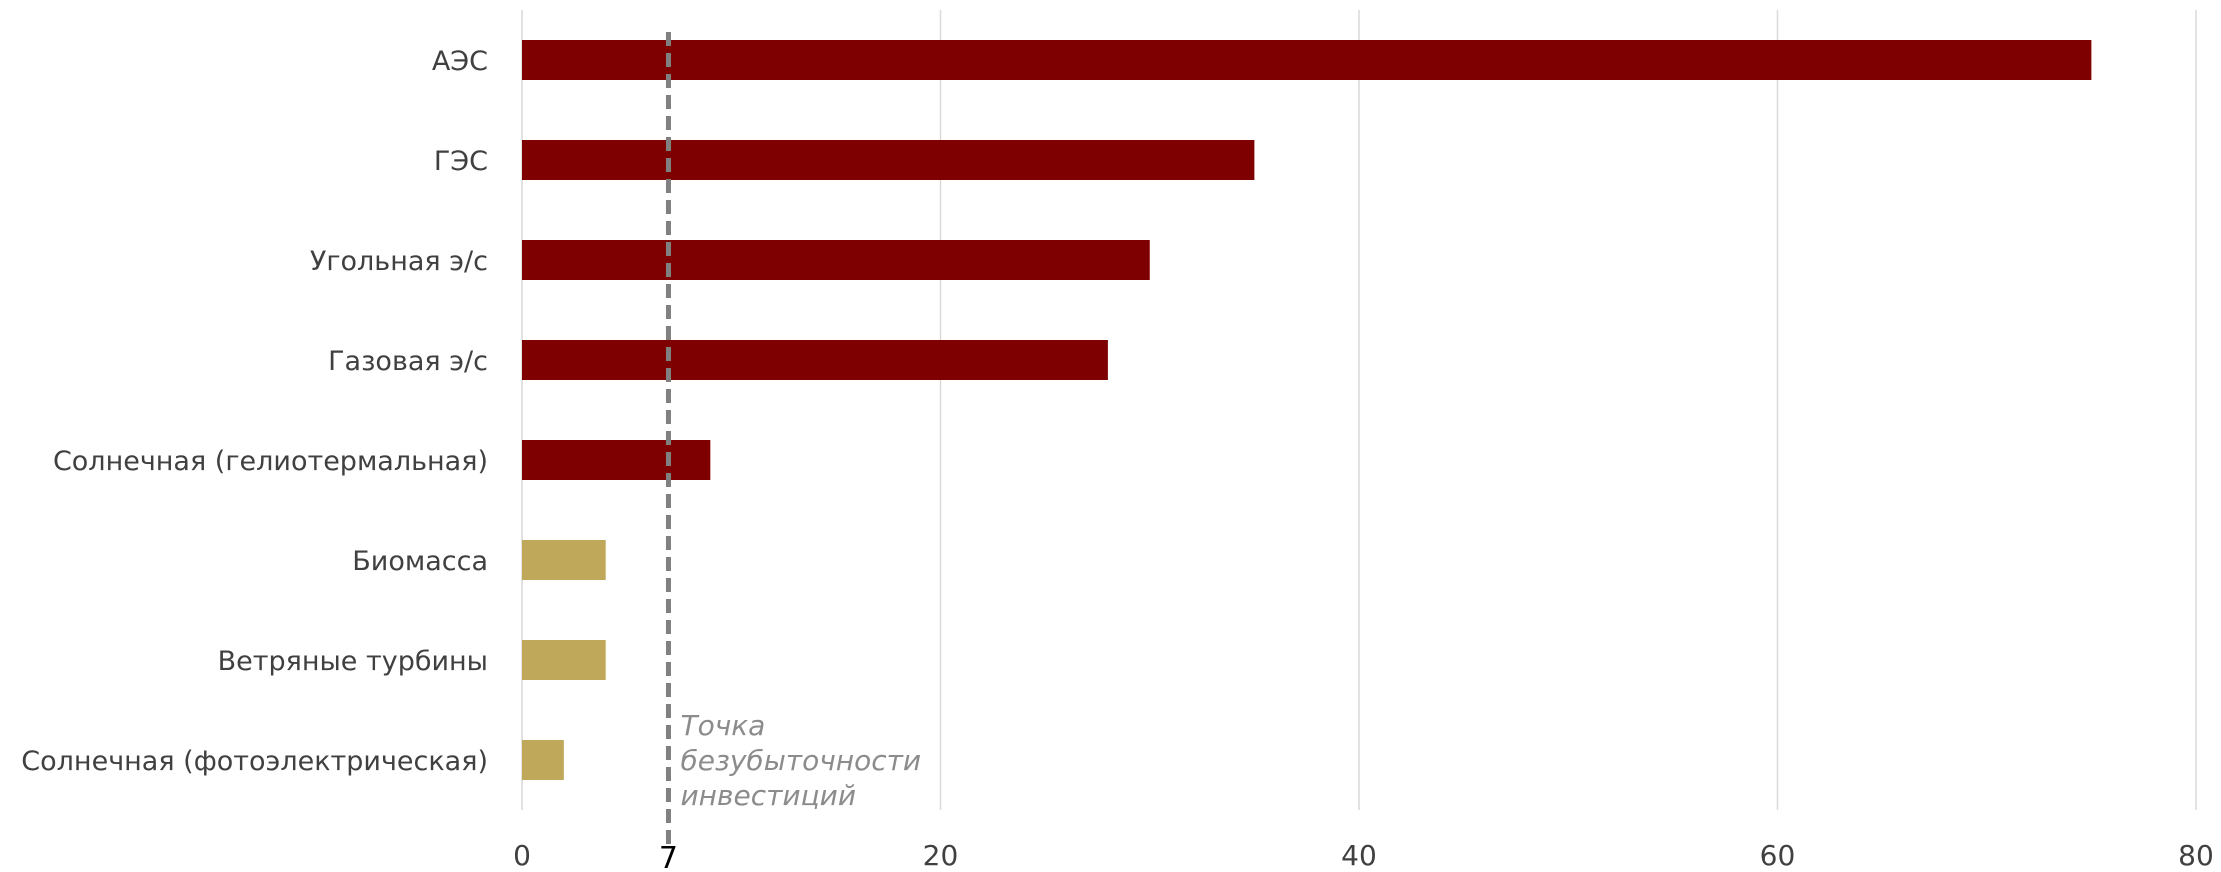 The image size is (2221, 872). Describe the element at coordinates (800, 760) in the screenshot. I see `breakeven-annotation-line-2: безубыточности` at that location.